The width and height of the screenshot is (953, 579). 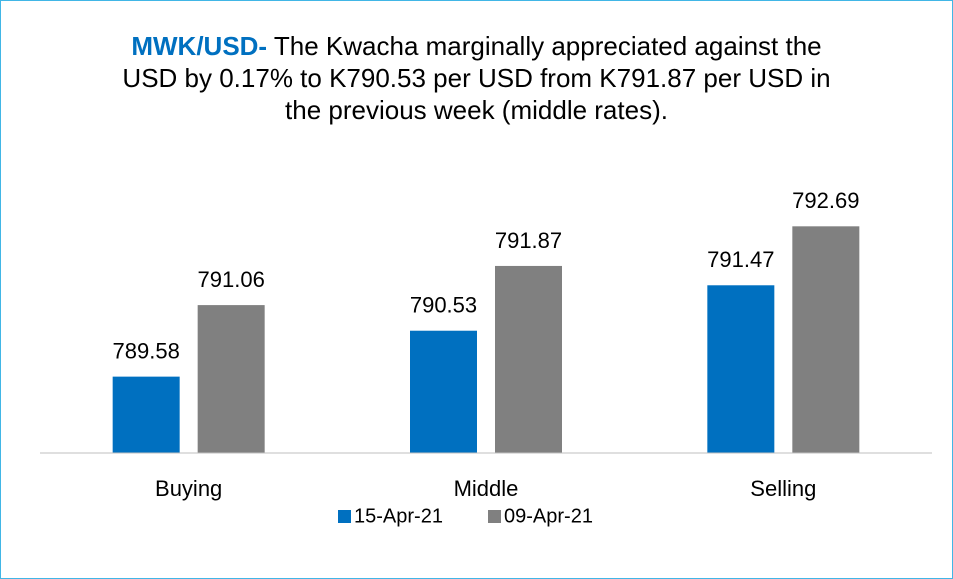 I want to click on data-label: 790.53, so click(x=443, y=305).